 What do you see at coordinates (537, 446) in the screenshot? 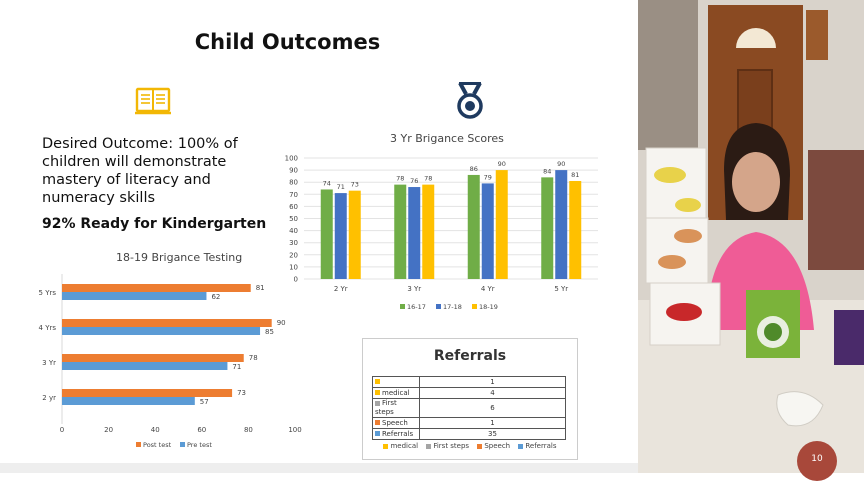
I see `legend-item: Referrals` at bounding box center [537, 446].